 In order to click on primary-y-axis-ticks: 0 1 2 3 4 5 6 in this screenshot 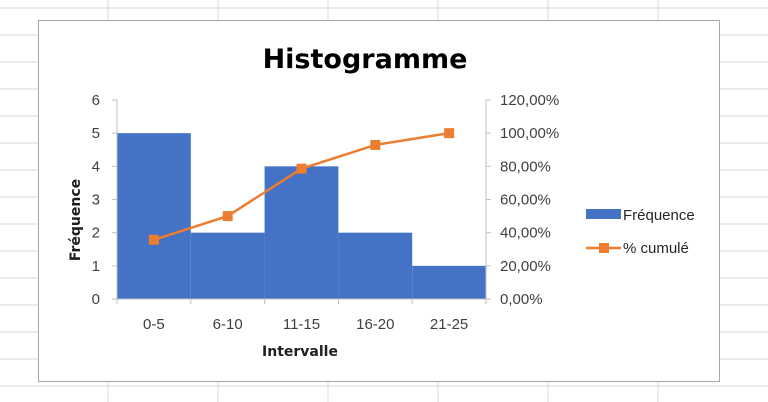, I will do `click(96, 200)`.